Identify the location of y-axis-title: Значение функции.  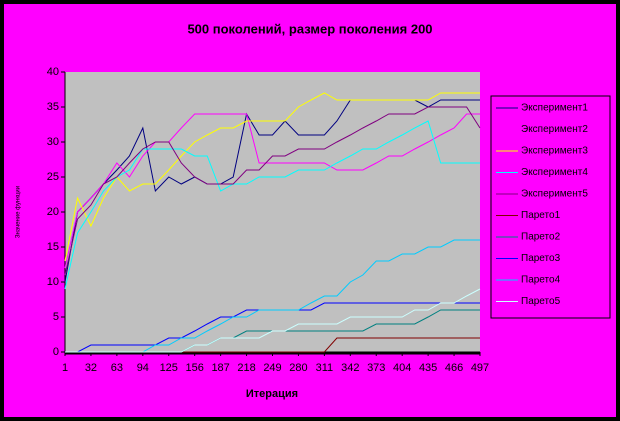
(19, 212).